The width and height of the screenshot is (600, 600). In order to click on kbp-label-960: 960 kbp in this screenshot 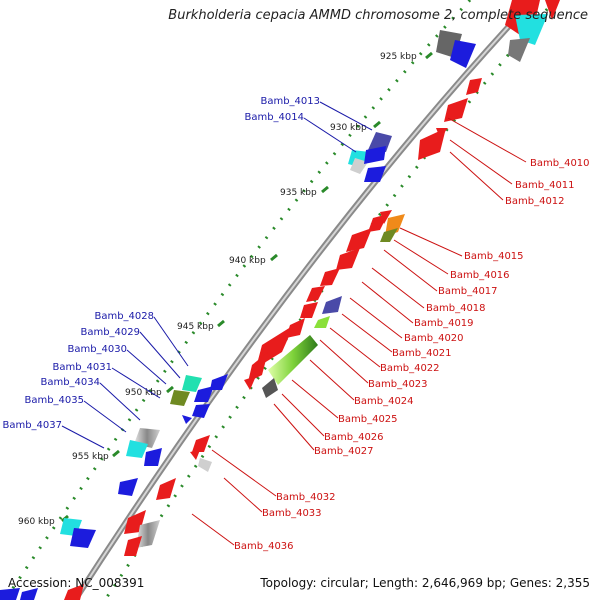, I will do `click(36, 522)`.